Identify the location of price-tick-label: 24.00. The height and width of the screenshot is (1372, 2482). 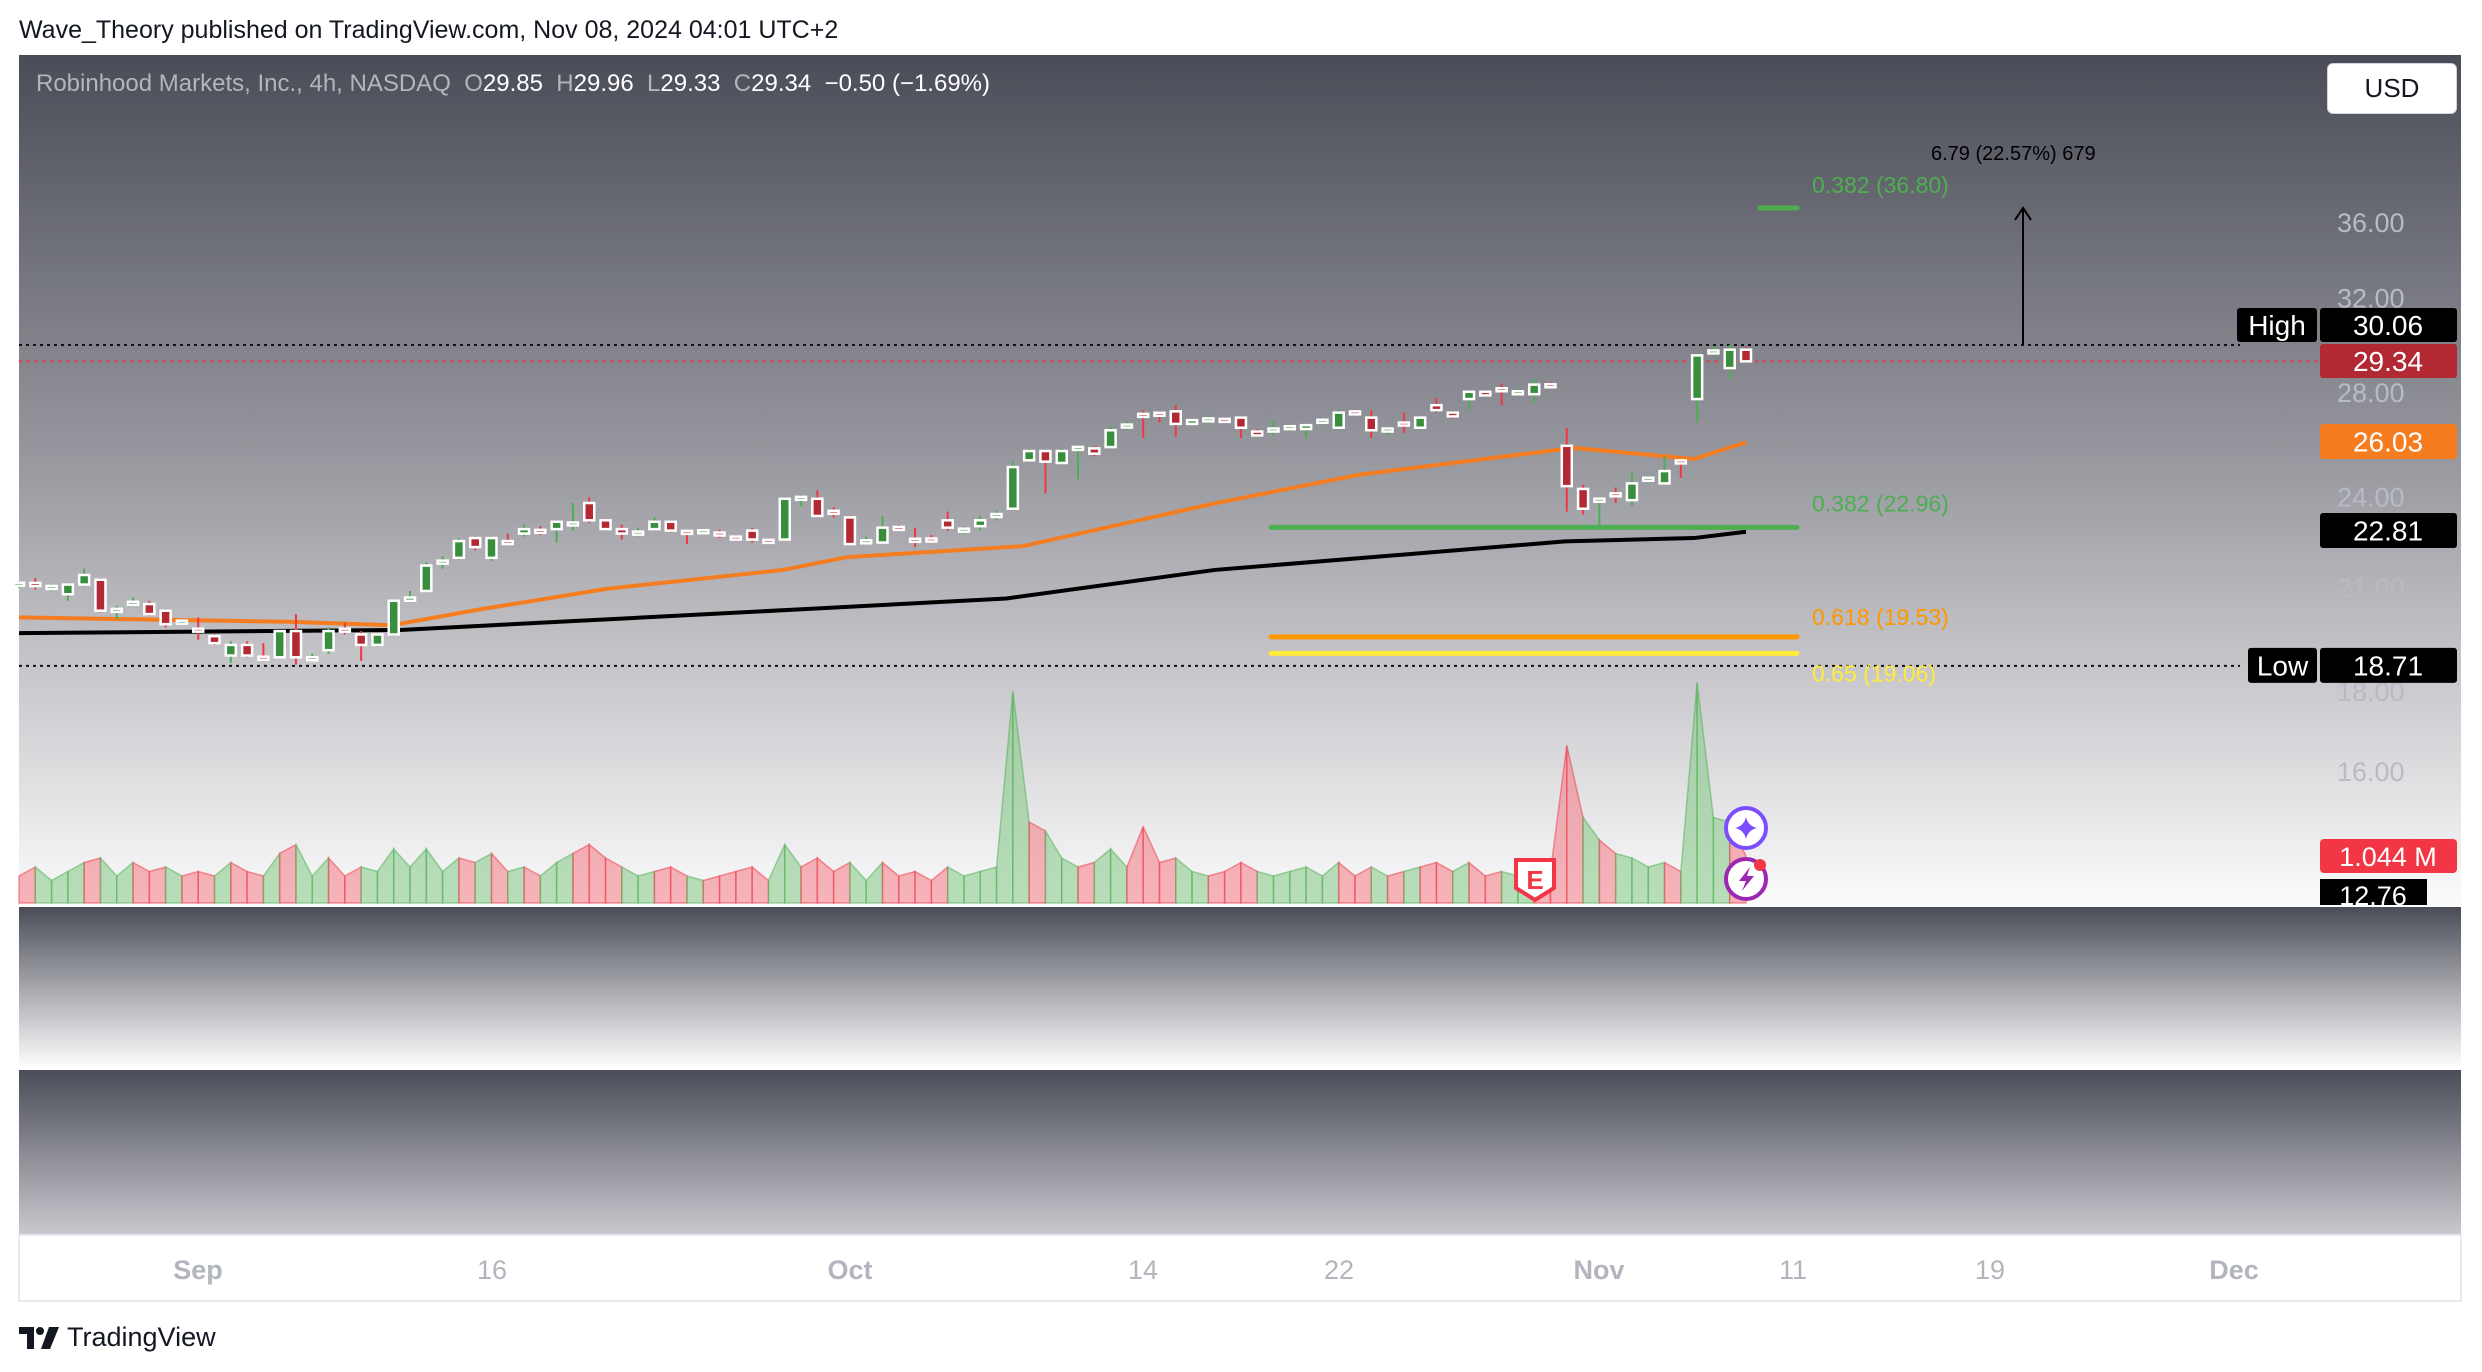
(2371, 497).